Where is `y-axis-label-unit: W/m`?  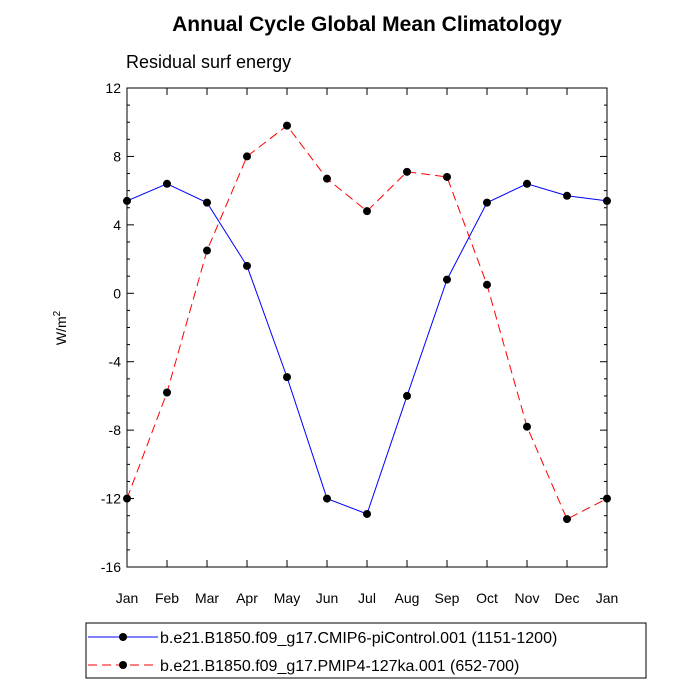
y-axis-label-unit: W/m is located at coordinates (61, 330).